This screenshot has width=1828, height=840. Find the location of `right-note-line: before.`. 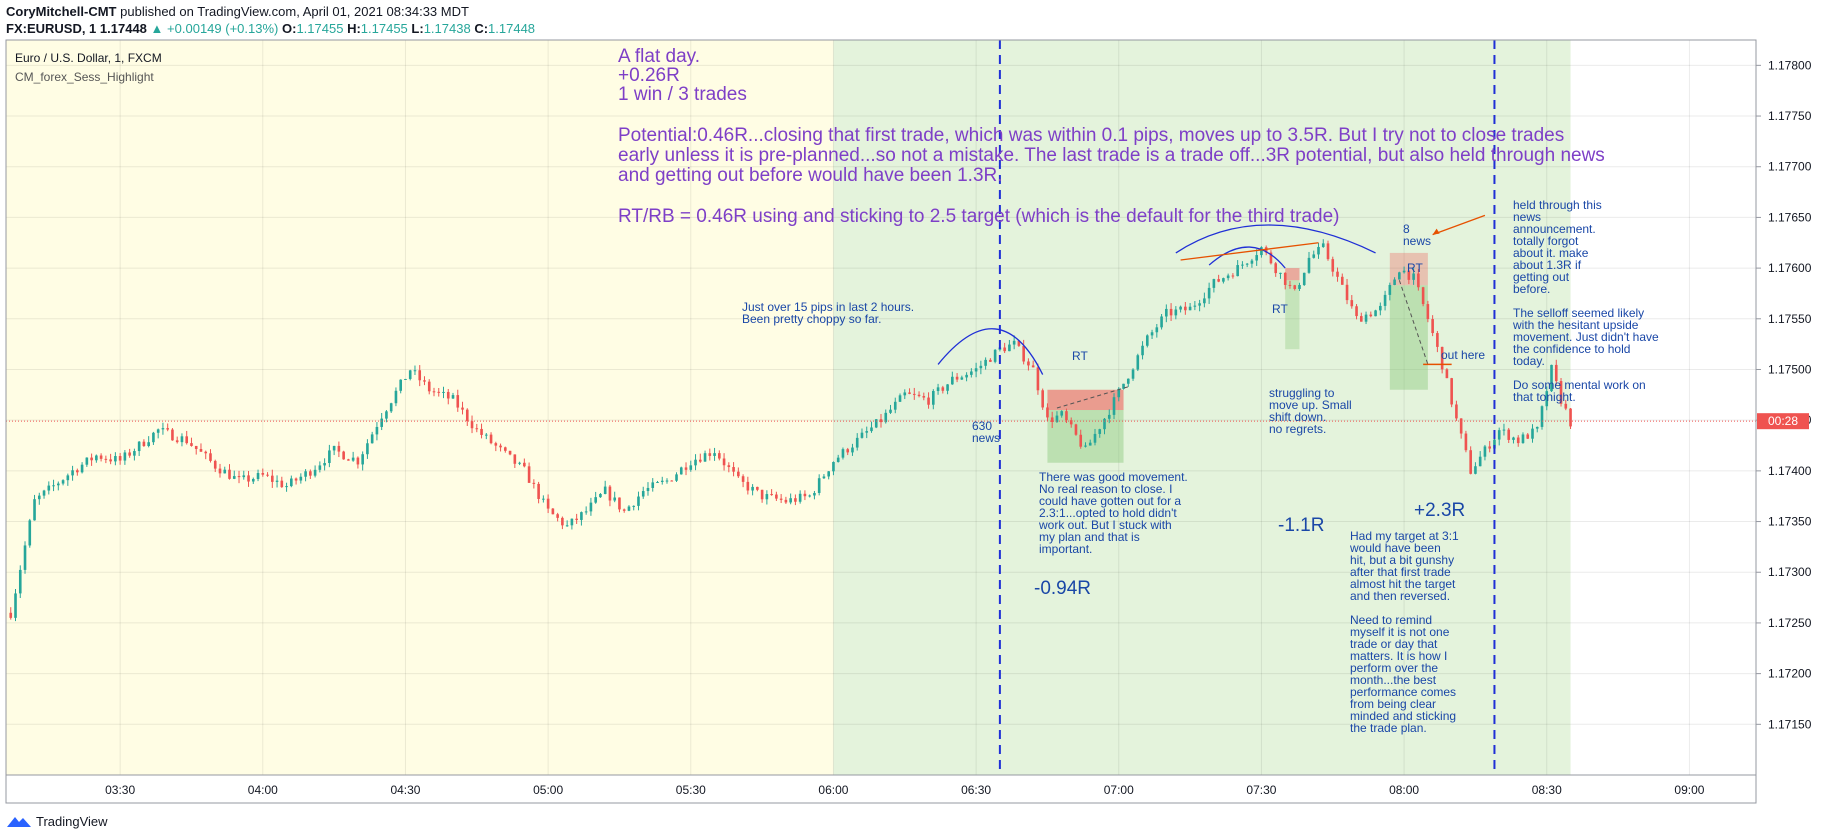

right-note-line: before. is located at coordinates (1531, 289).